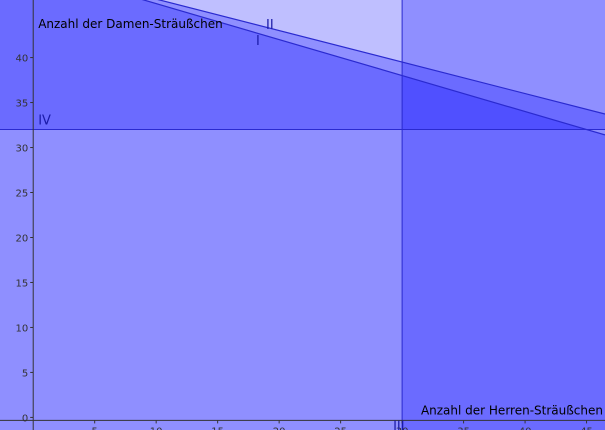 This screenshot has height=430, width=605. Describe the element at coordinates (130, 24) in the screenshot. I see `y-axis-label: Anzahl der Damen-Sträußchen` at that location.